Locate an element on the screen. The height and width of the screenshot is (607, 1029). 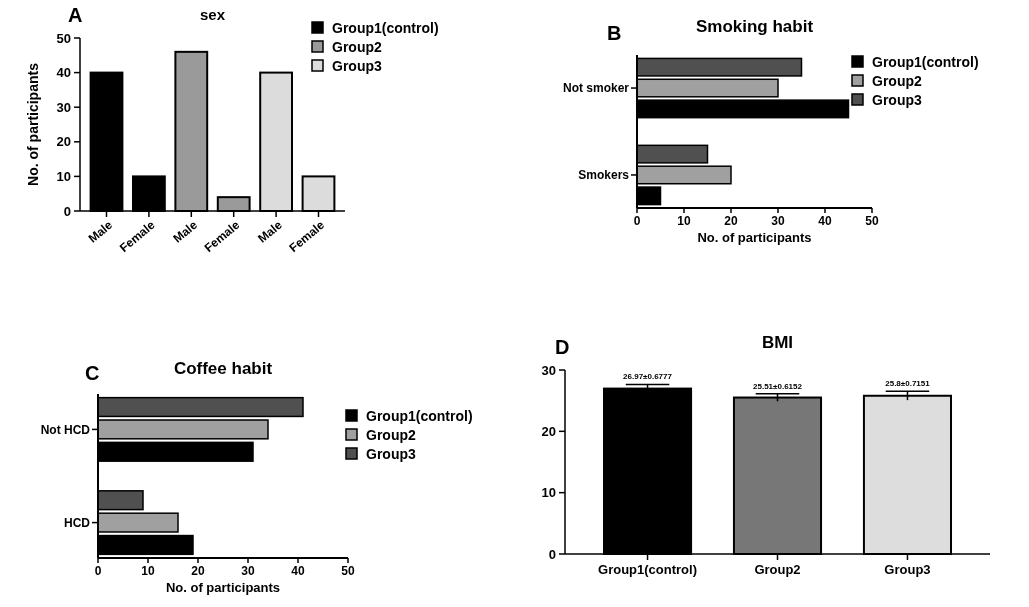
chart-title: Coffee habit is located at coordinates (223, 368).